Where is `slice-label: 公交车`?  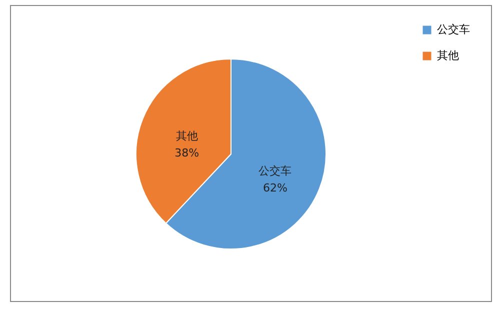
slice-label: 公交车 is located at coordinates (275, 171).